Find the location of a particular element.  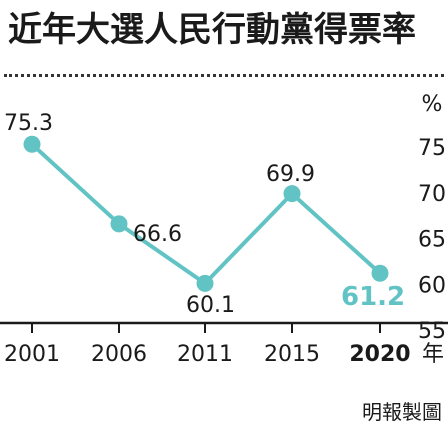

y-tick-label: 60 is located at coordinates (432, 285).